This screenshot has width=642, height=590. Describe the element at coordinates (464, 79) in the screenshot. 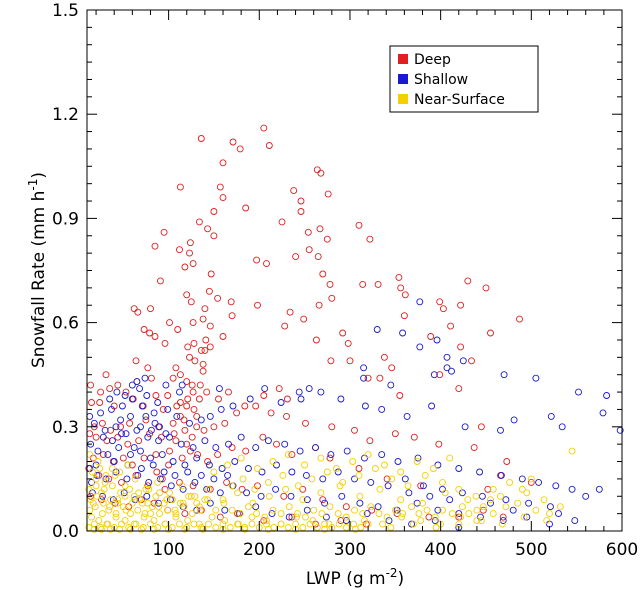

I see `legend: Deep Shallow Near-Surface` at that location.